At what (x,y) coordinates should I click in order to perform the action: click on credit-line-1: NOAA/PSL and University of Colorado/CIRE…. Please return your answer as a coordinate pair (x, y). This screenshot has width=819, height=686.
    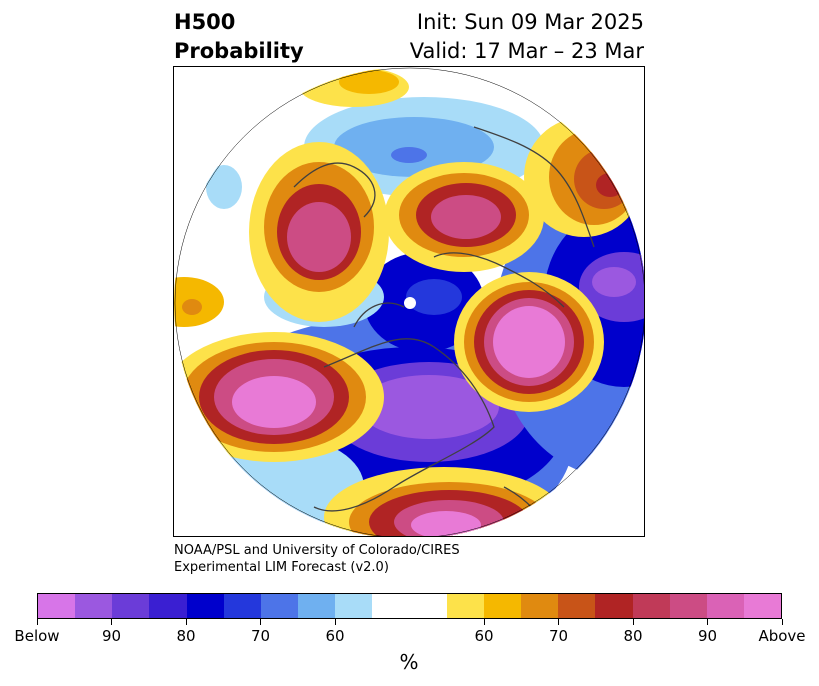
    Looking at the image, I should click on (317, 550).